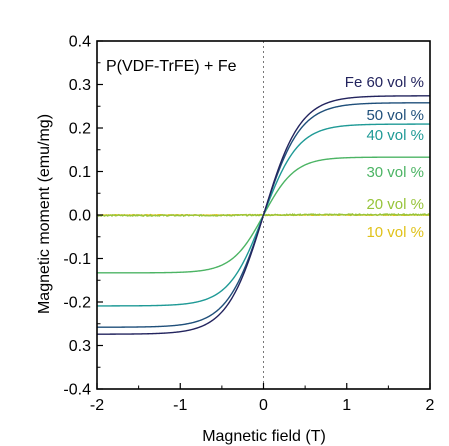 This screenshot has height=446, width=449. What do you see at coordinates (395, 232) in the screenshot?
I see `series-label: 10 vol %` at bounding box center [395, 232].